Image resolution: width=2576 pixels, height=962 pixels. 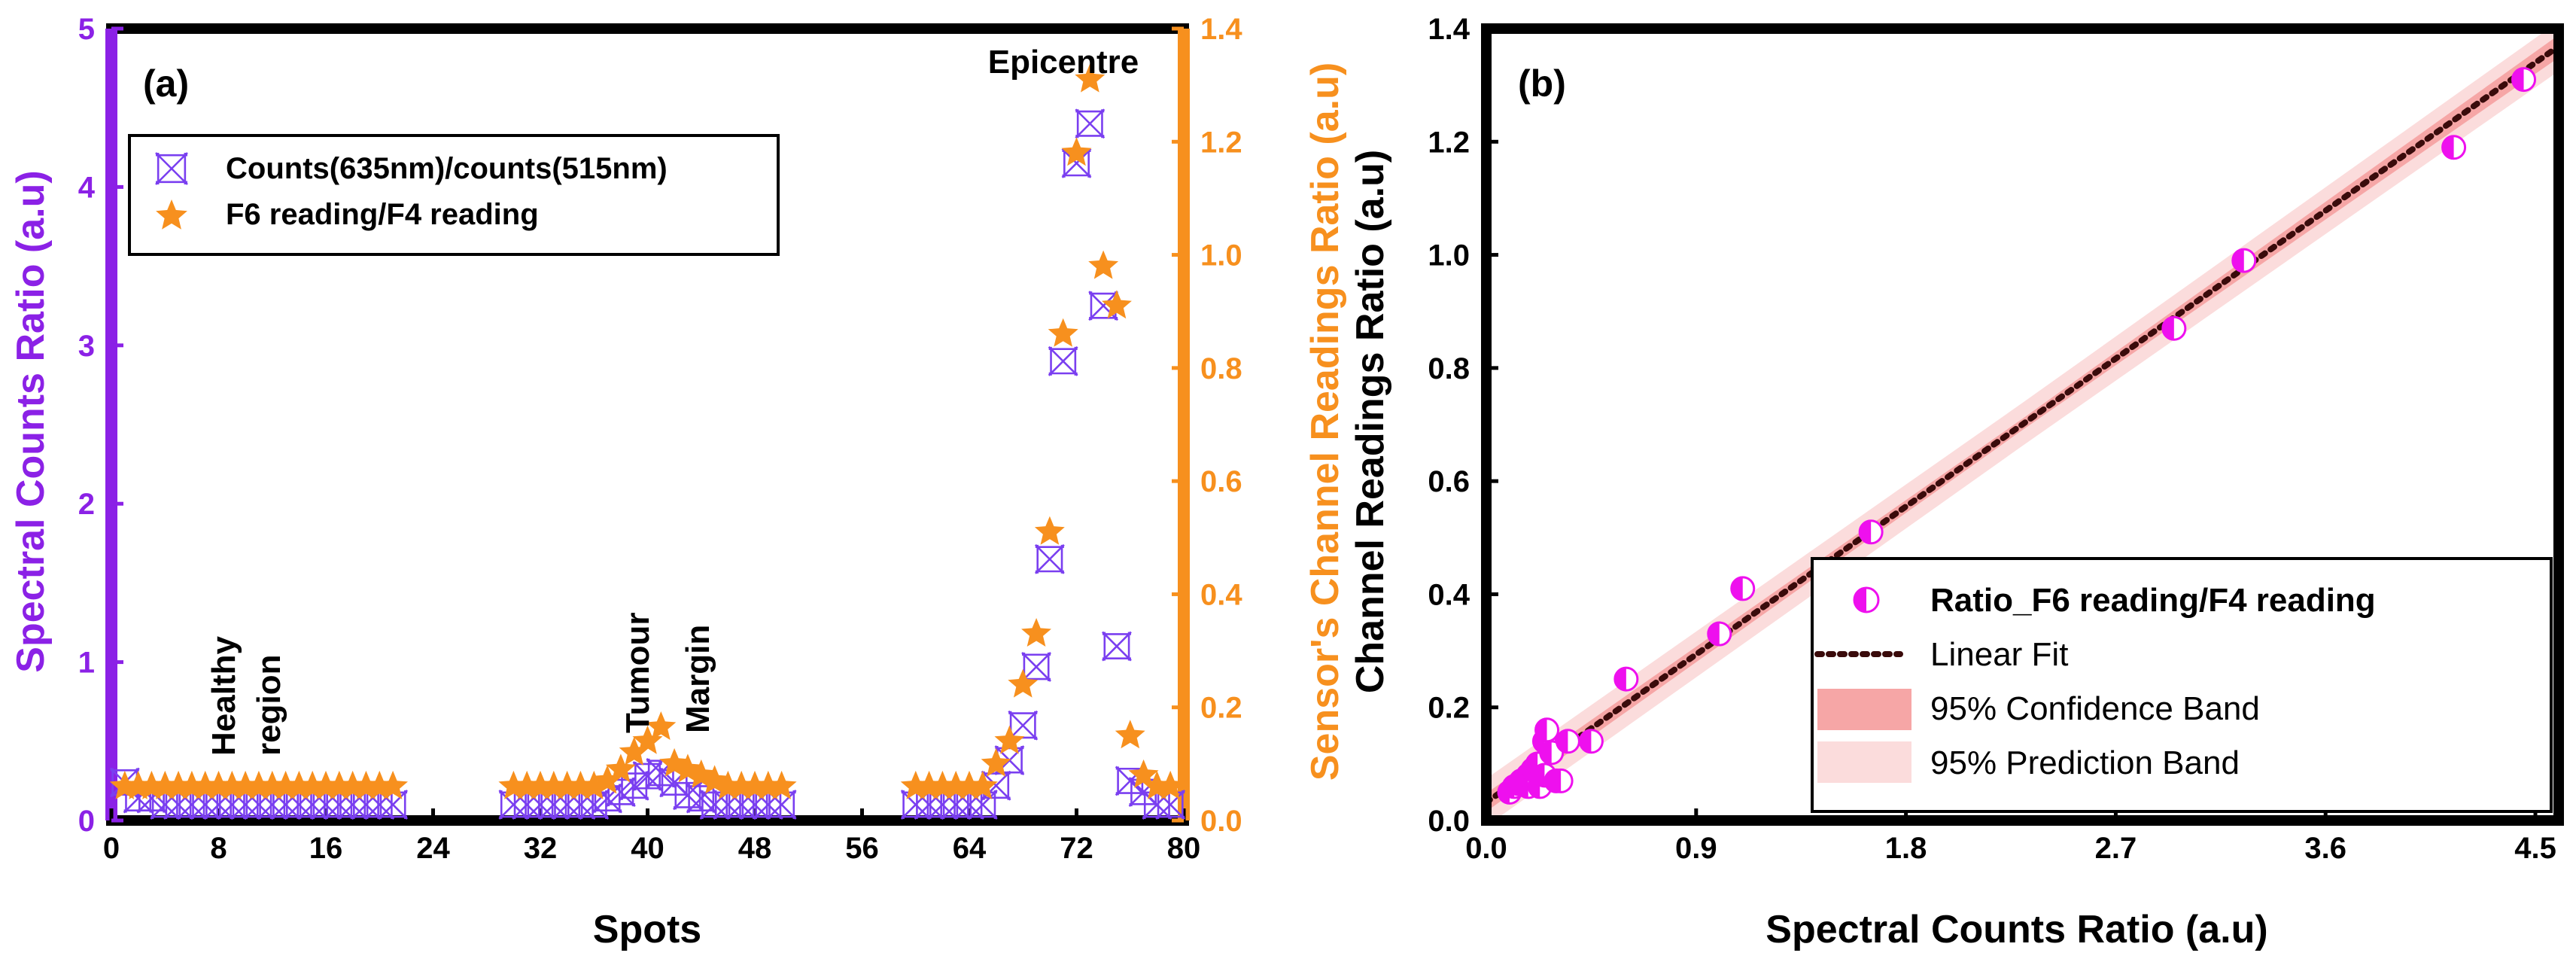 I want to click on x-tick-label: 32, so click(x=541, y=848).